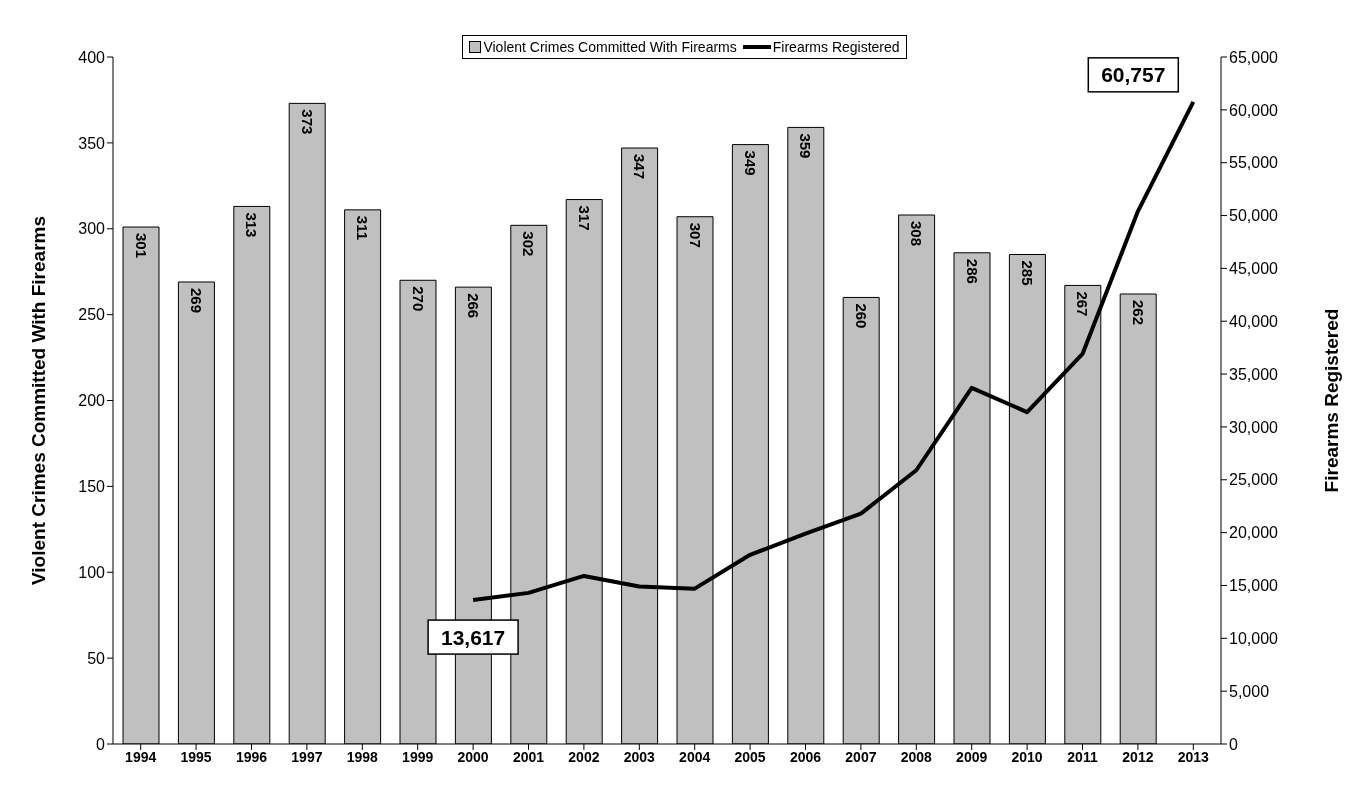 The image size is (1369, 792). Describe the element at coordinates (96, 658) in the screenshot. I see `y-tick-label: 50` at that location.